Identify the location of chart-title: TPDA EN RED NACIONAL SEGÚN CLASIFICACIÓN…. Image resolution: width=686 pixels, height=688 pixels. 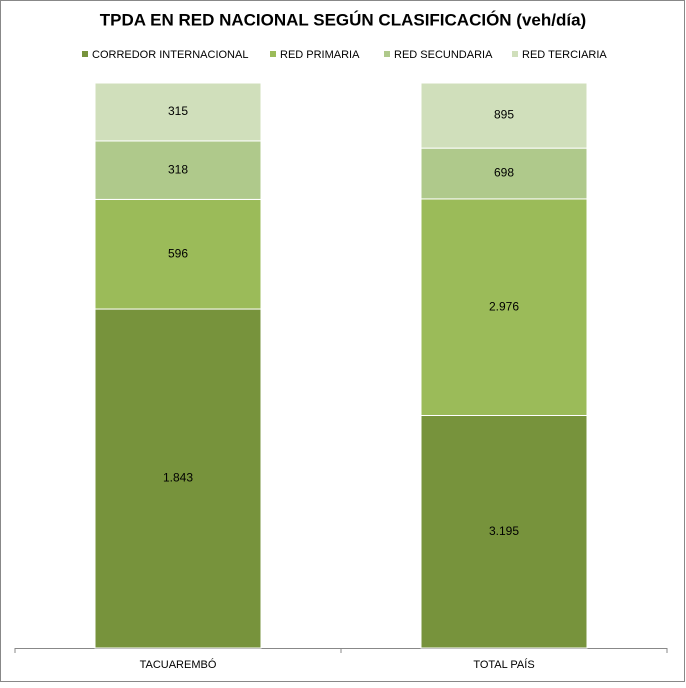
(343, 19).